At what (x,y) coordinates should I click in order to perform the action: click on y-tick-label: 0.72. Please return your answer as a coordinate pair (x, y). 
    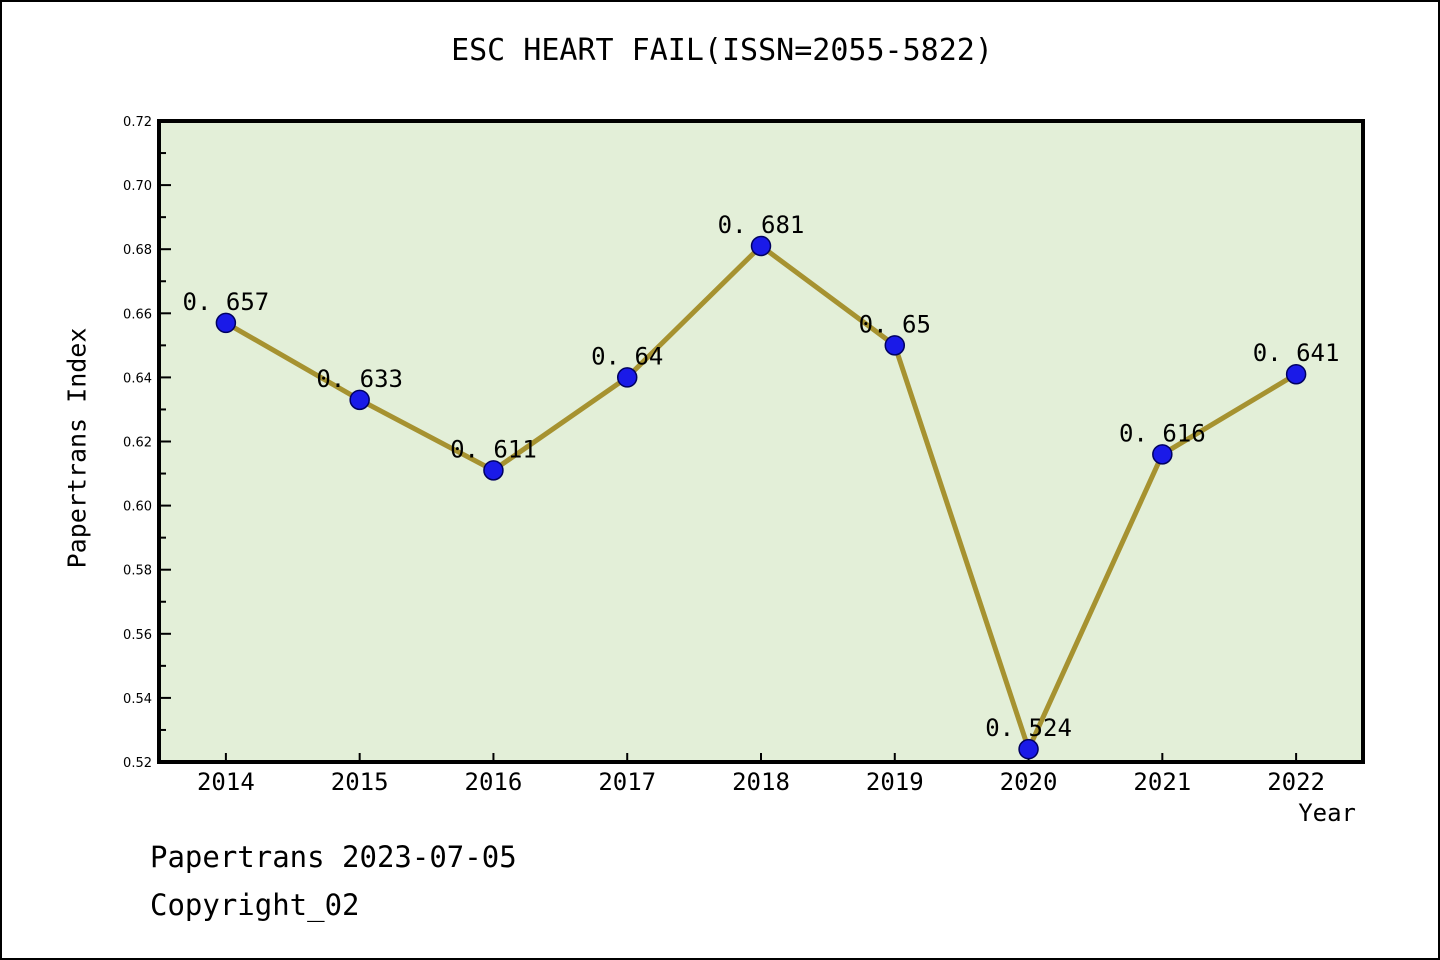
    Looking at the image, I should click on (137, 122).